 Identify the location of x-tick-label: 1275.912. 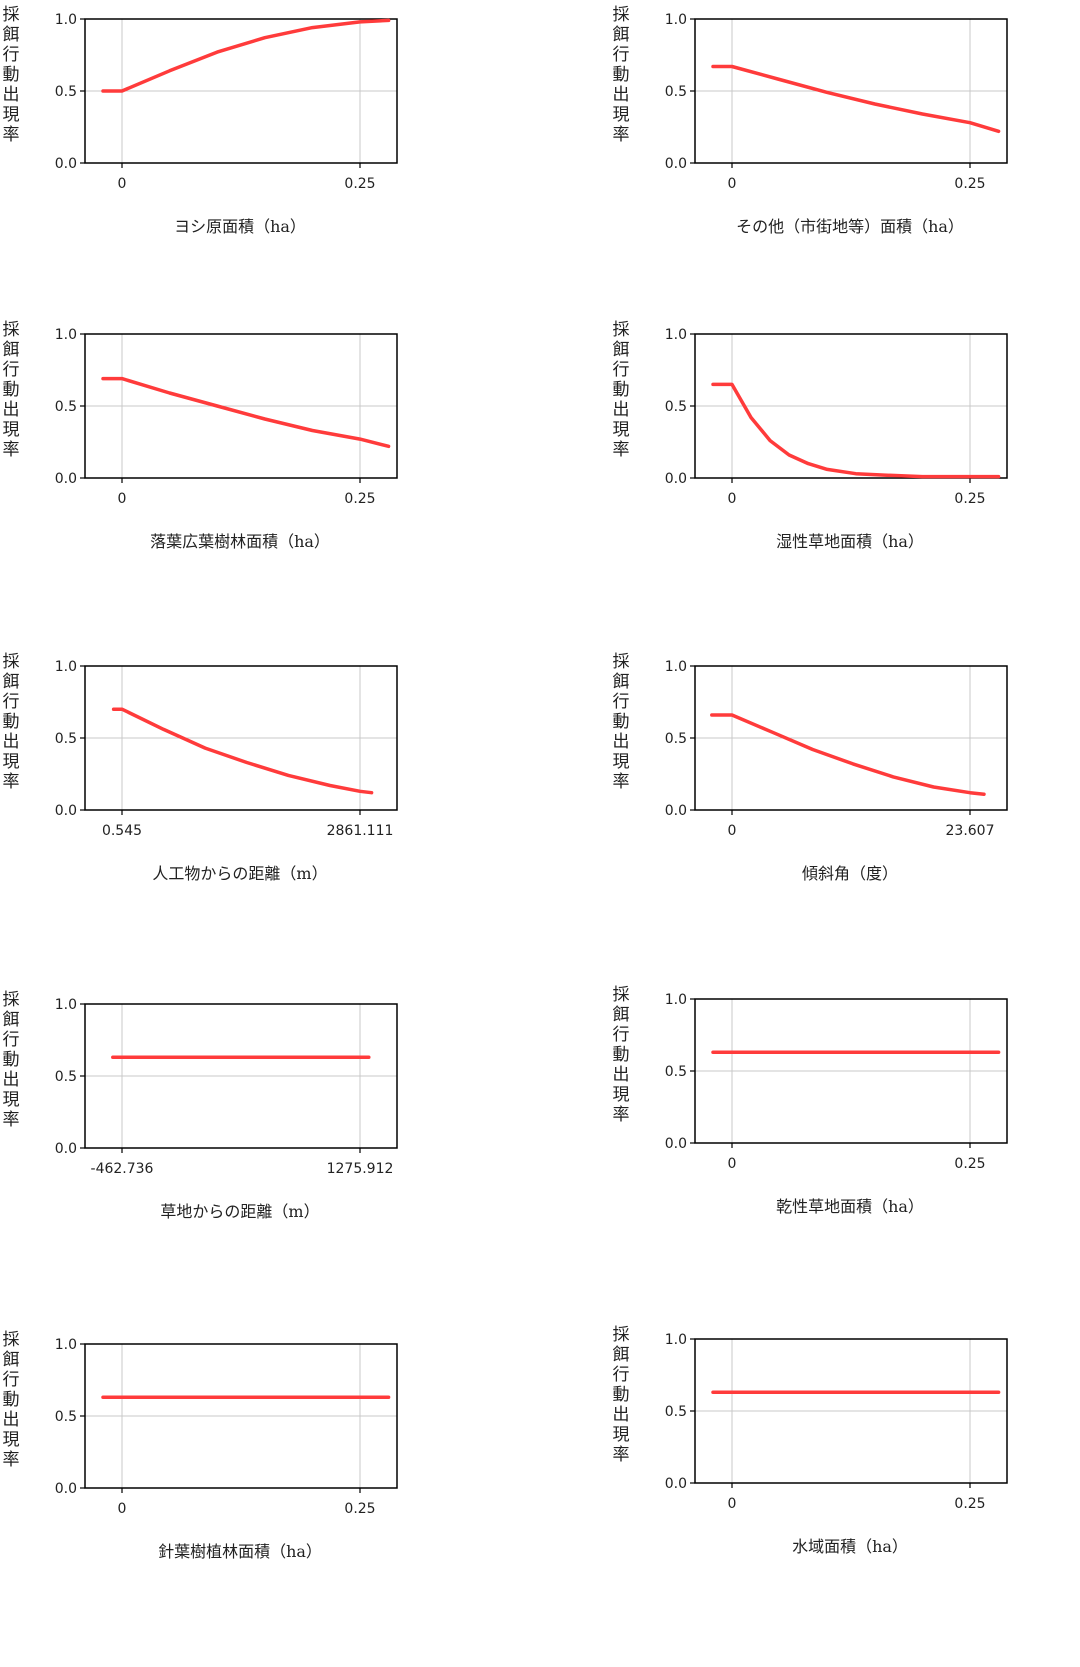
(360, 1169).